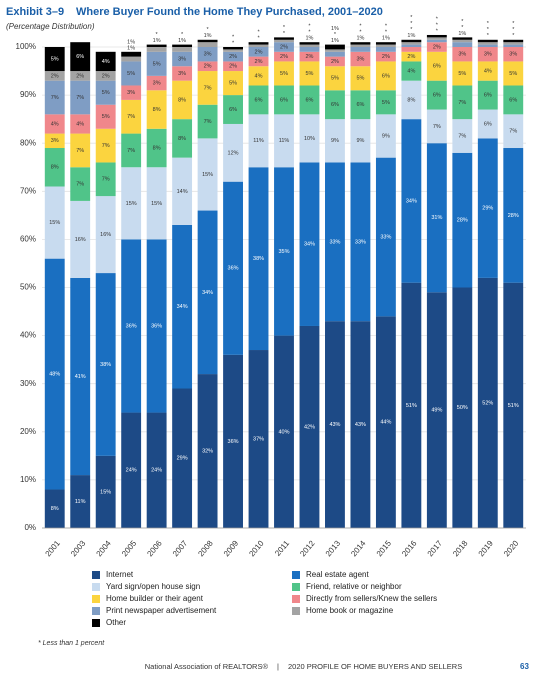  What do you see at coordinates (462, 221) in the screenshot?
I see `value-label: 28%` at bounding box center [462, 221].